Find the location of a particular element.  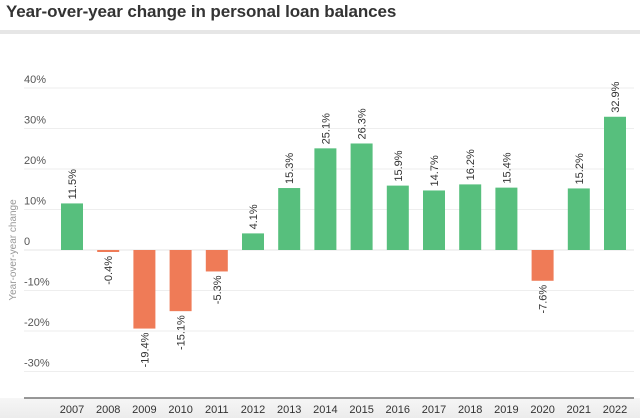

bar-2015 is located at coordinates (361, 196).